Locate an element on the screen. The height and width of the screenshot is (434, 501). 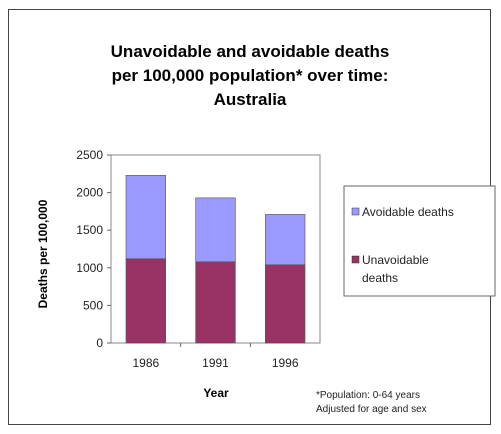
bar-avoidable-1986 is located at coordinates (145, 217).